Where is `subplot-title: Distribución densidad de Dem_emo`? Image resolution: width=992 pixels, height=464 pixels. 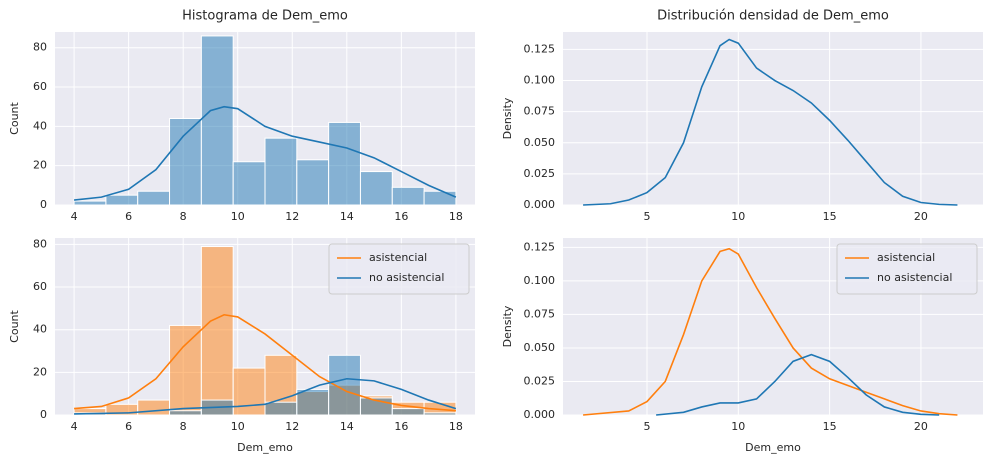
subplot-title: Distribución densidad de Dem_emo is located at coordinates (773, 16).